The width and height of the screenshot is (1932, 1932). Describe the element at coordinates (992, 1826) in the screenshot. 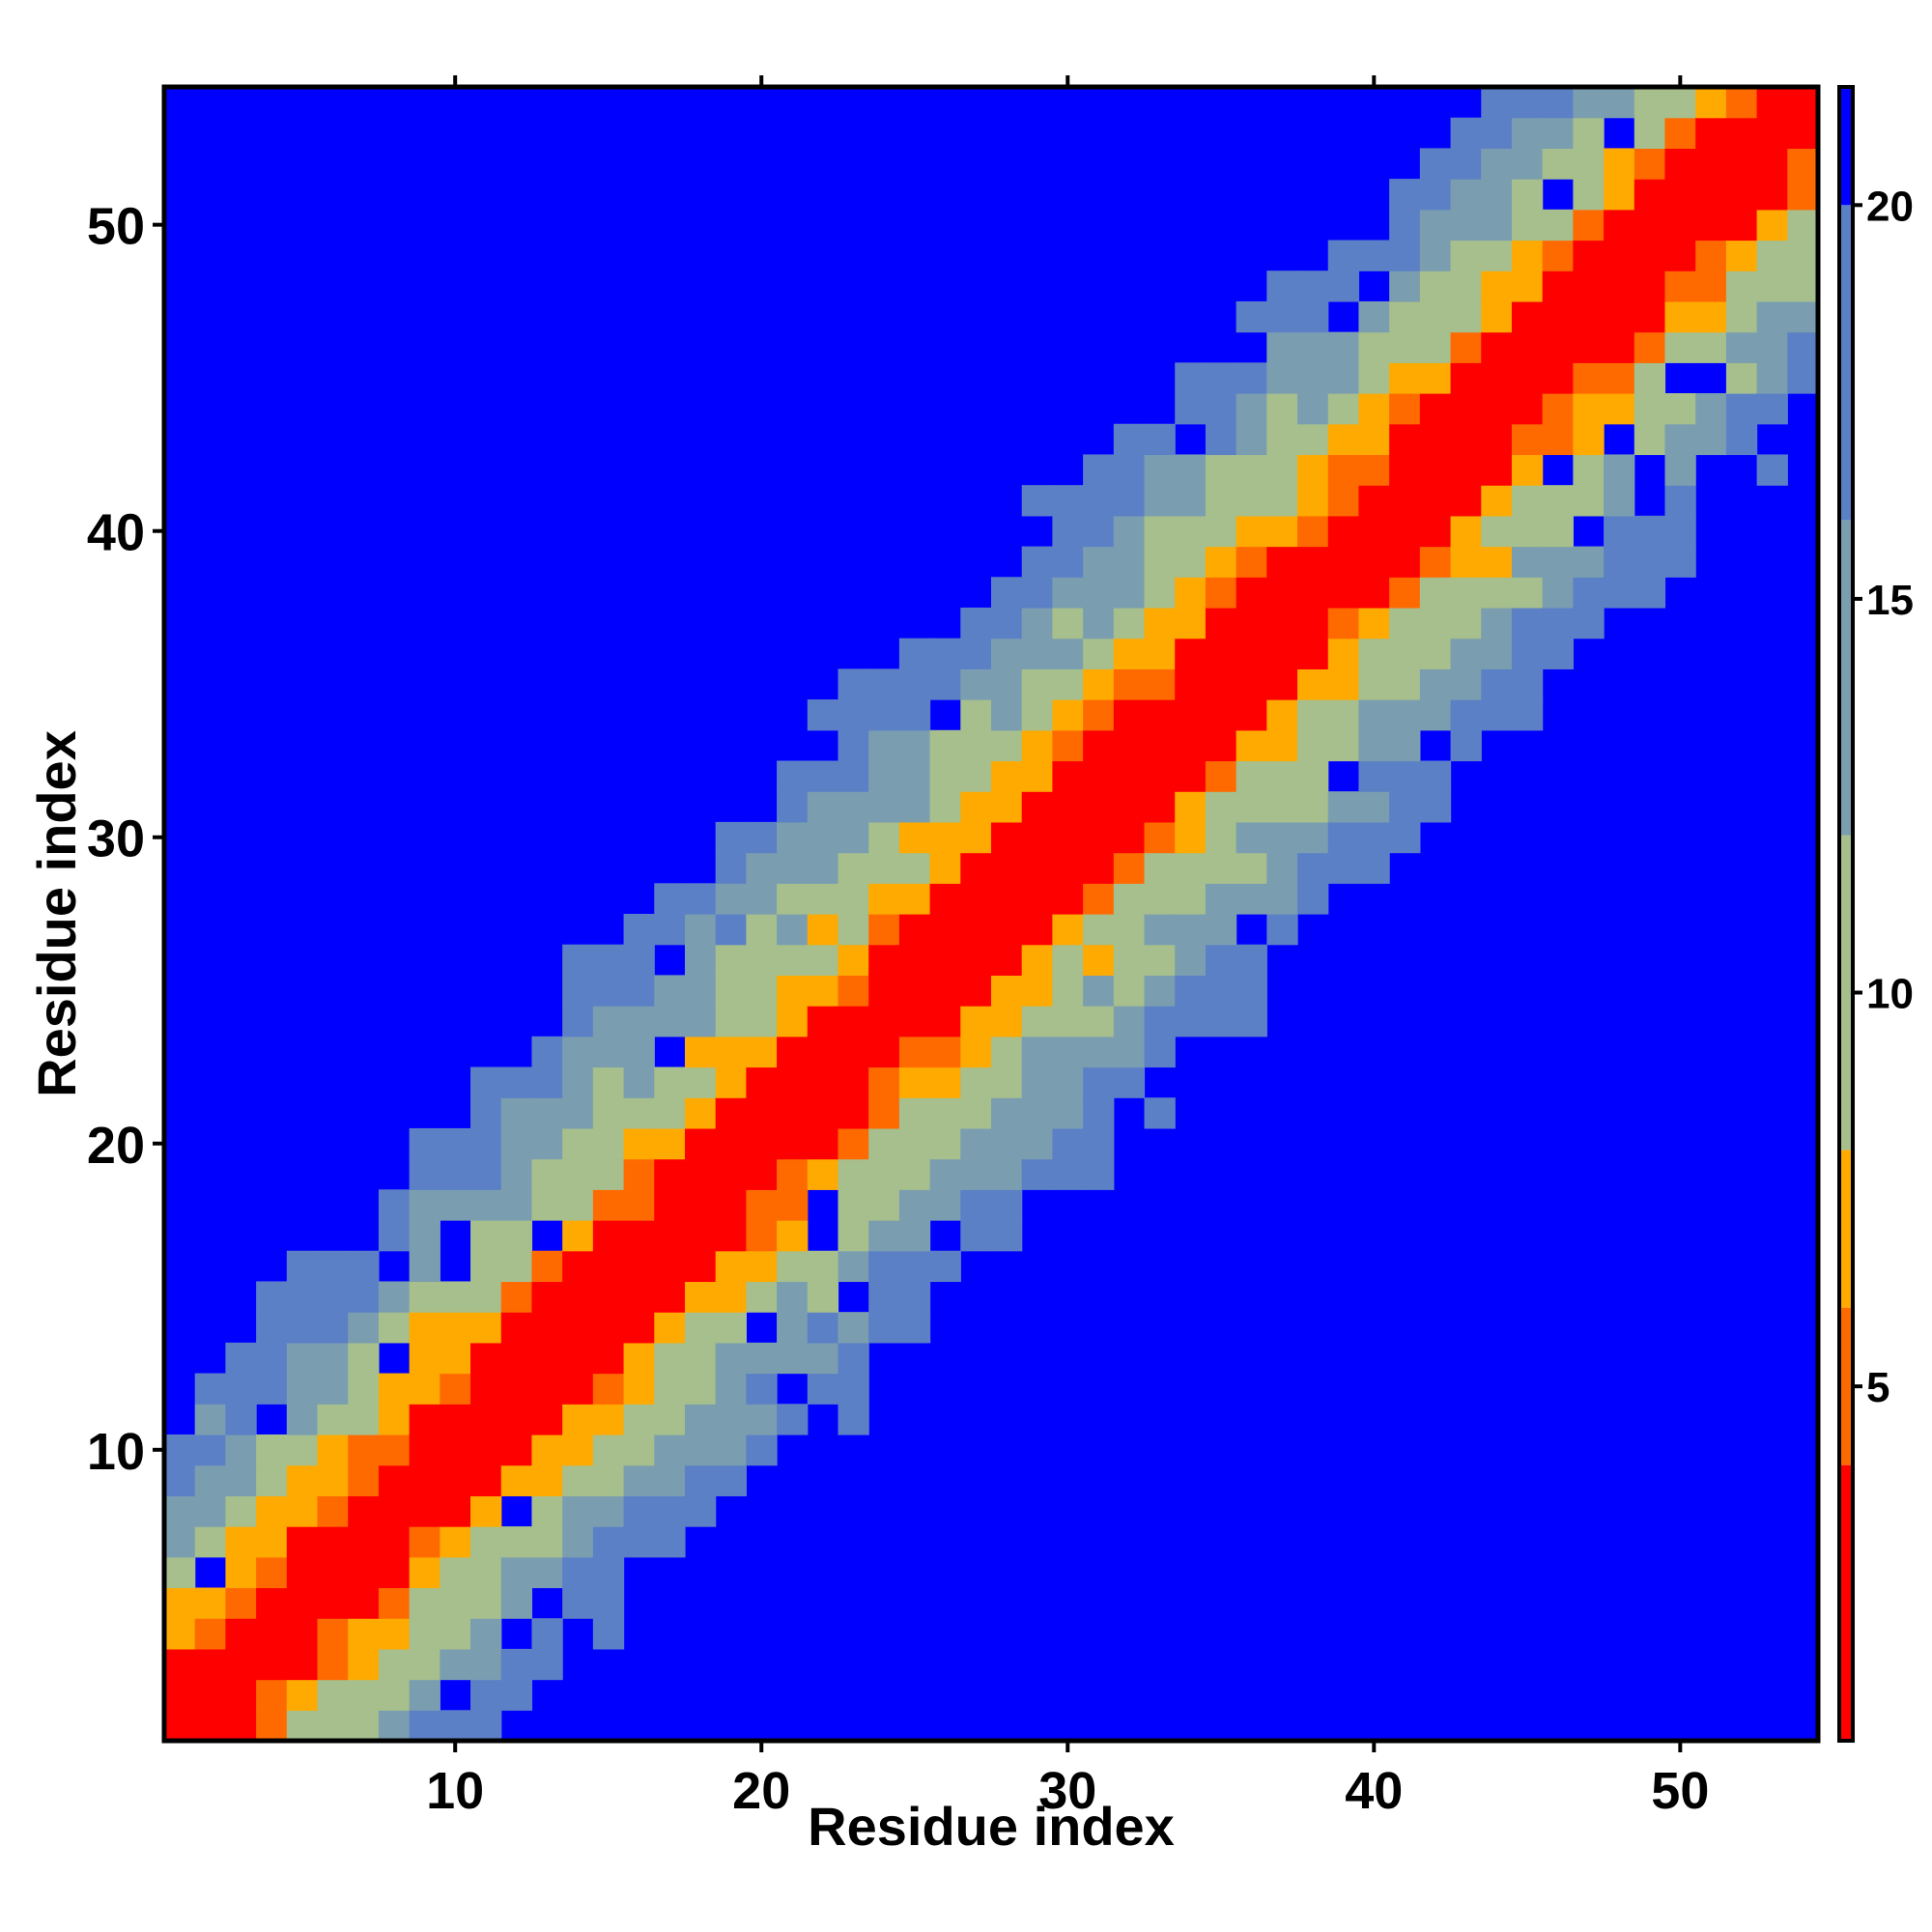

I see `x-axis-title: Residue index` at that location.